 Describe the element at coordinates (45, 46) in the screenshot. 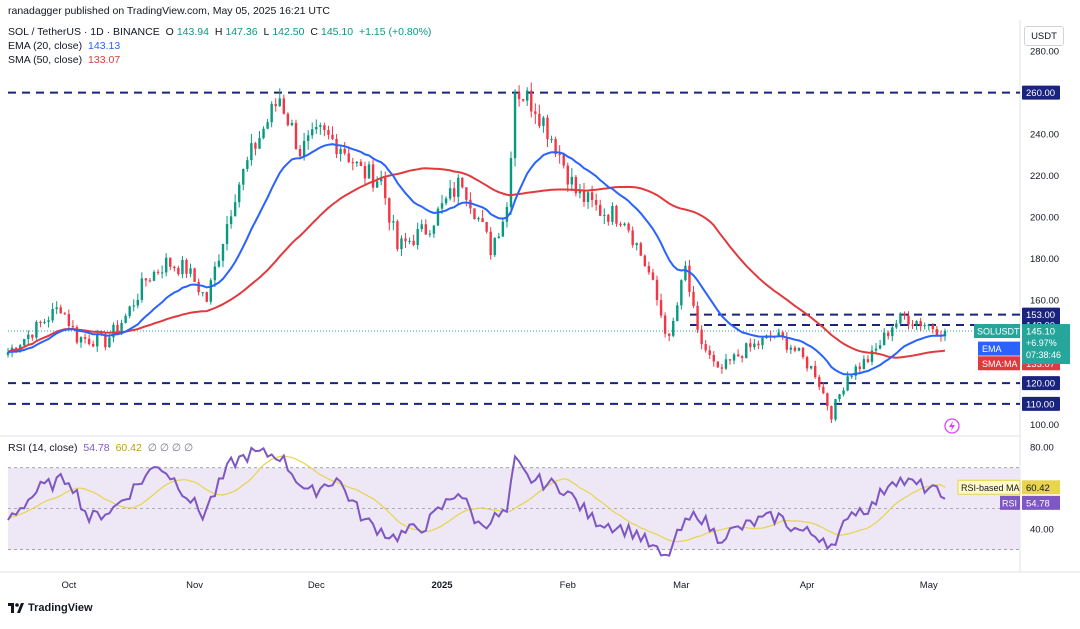

I see `ema-legend-label: EMA (20, close)` at that location.